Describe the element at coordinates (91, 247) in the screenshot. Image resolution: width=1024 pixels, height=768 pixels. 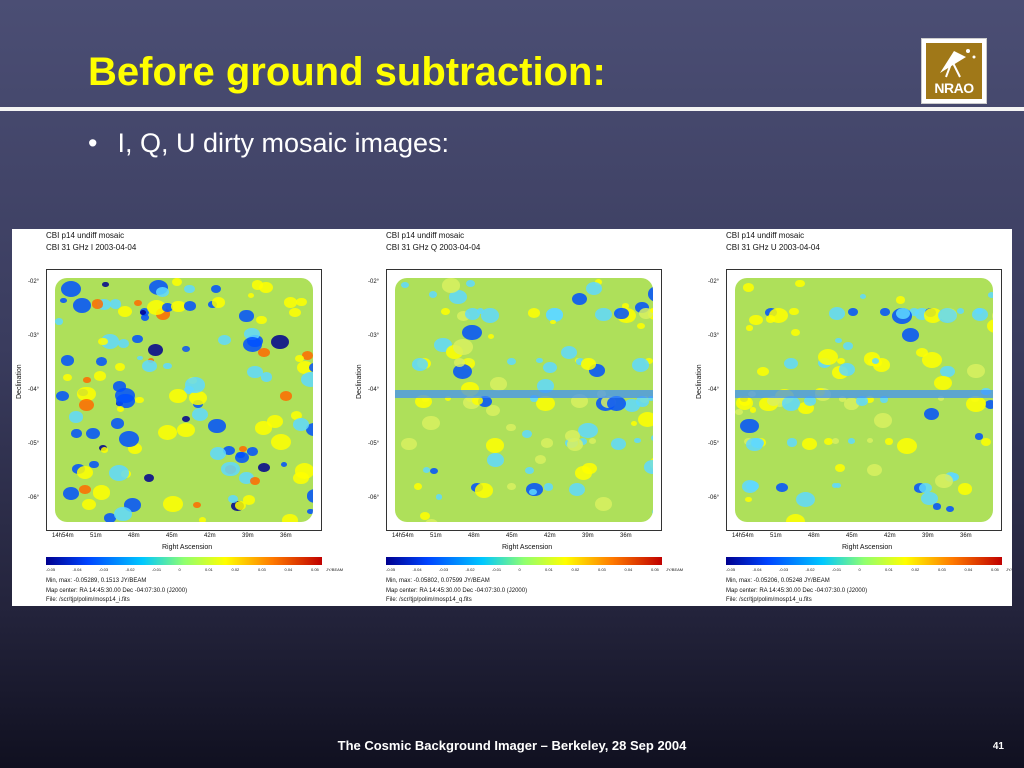
I see `panel-subheading: CBI 31 GHz I 2003-04-04` at that location.